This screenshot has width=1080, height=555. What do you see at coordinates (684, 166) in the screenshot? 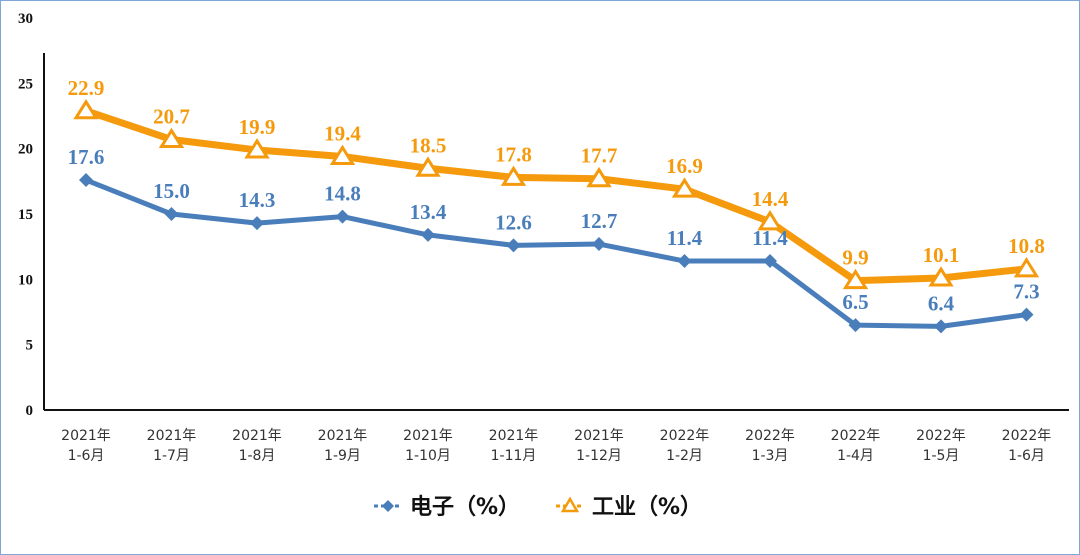
I see `data-label: 16.9` at bounding box center [684, 166].